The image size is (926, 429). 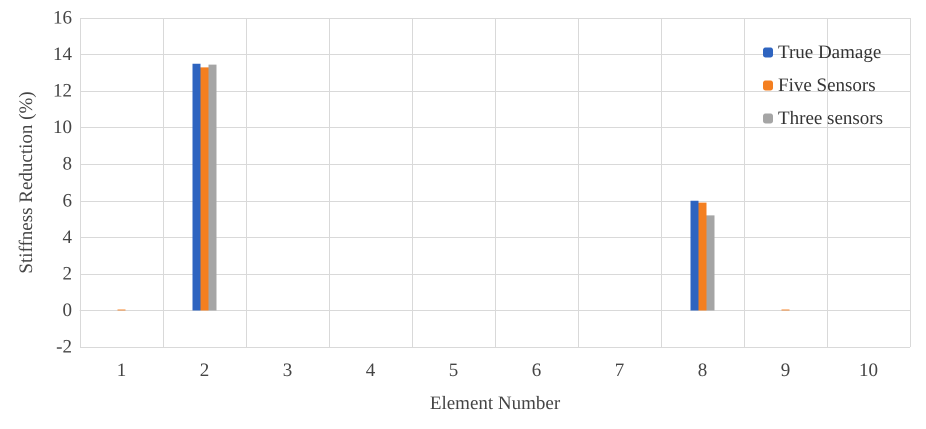 What do you see at coordinates (26, 182) in the screenshot?
I see `y-axis-title: Stiffness Reduction (%)` at bounding box center [26, 182].